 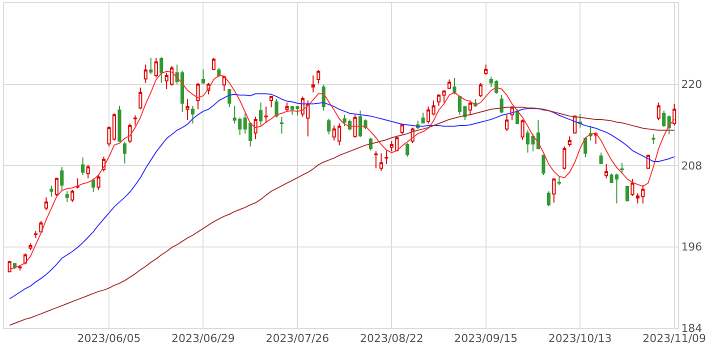 I want to click on x-tick-label: 2023/08/22, so click(x=392, y=339).